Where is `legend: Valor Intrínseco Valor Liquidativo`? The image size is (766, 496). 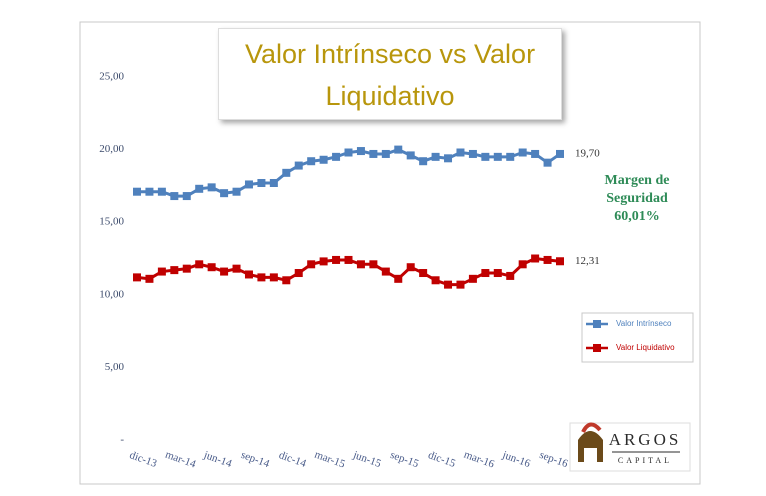 legend: Valor Intrínseco Valor Liquidativo is located at coordinates (637, 337).